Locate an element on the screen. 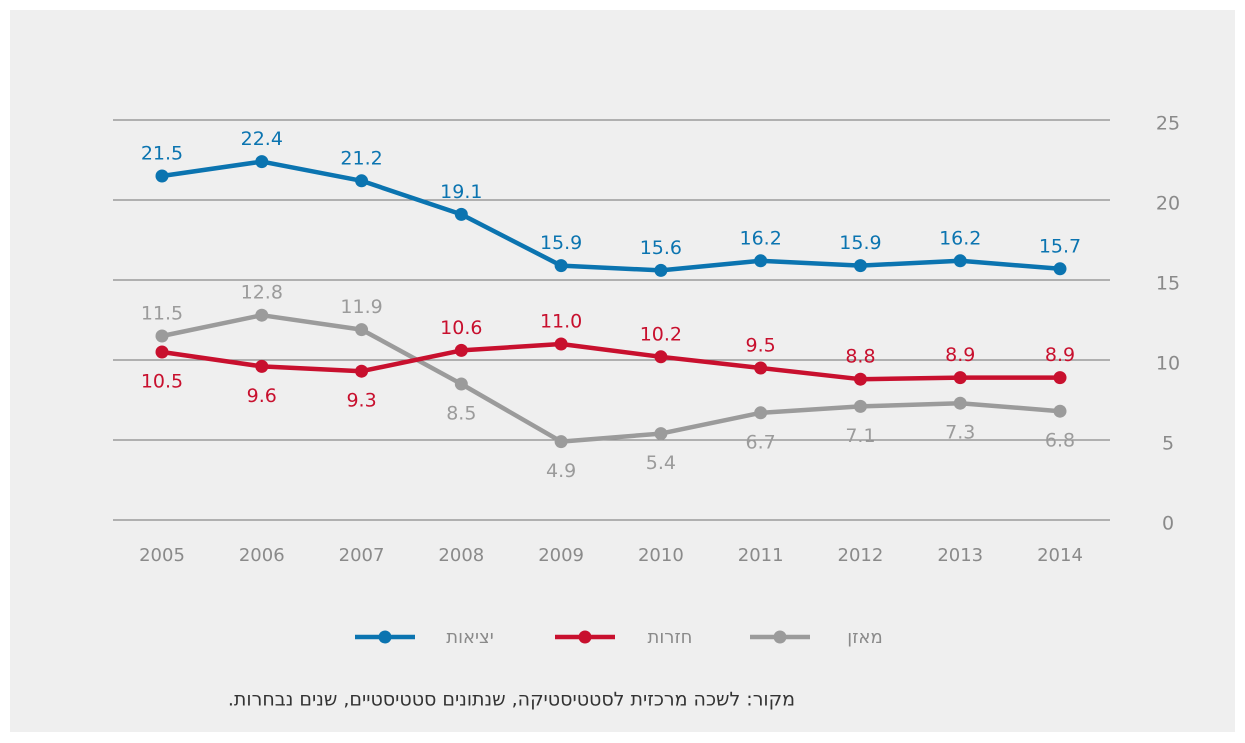 The image size is (1245, 743). x-tick-label: 2008 is located at coordinates (461, 555).